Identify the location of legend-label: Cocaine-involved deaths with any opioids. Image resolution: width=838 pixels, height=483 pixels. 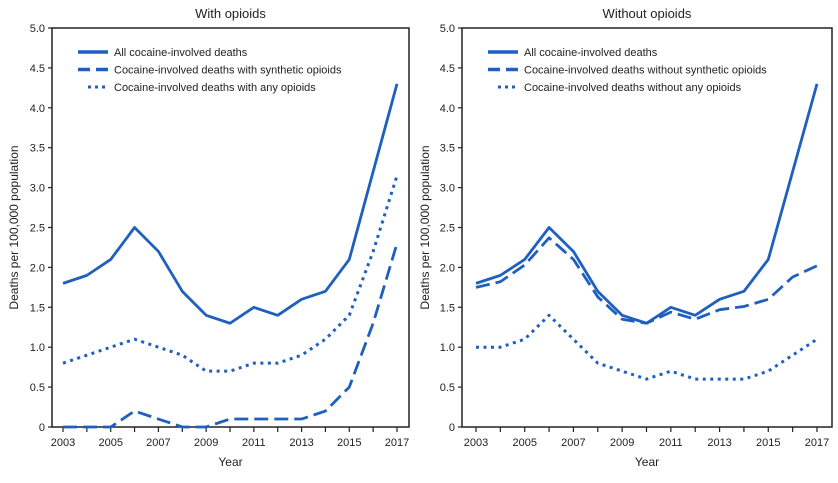
(215, 88).